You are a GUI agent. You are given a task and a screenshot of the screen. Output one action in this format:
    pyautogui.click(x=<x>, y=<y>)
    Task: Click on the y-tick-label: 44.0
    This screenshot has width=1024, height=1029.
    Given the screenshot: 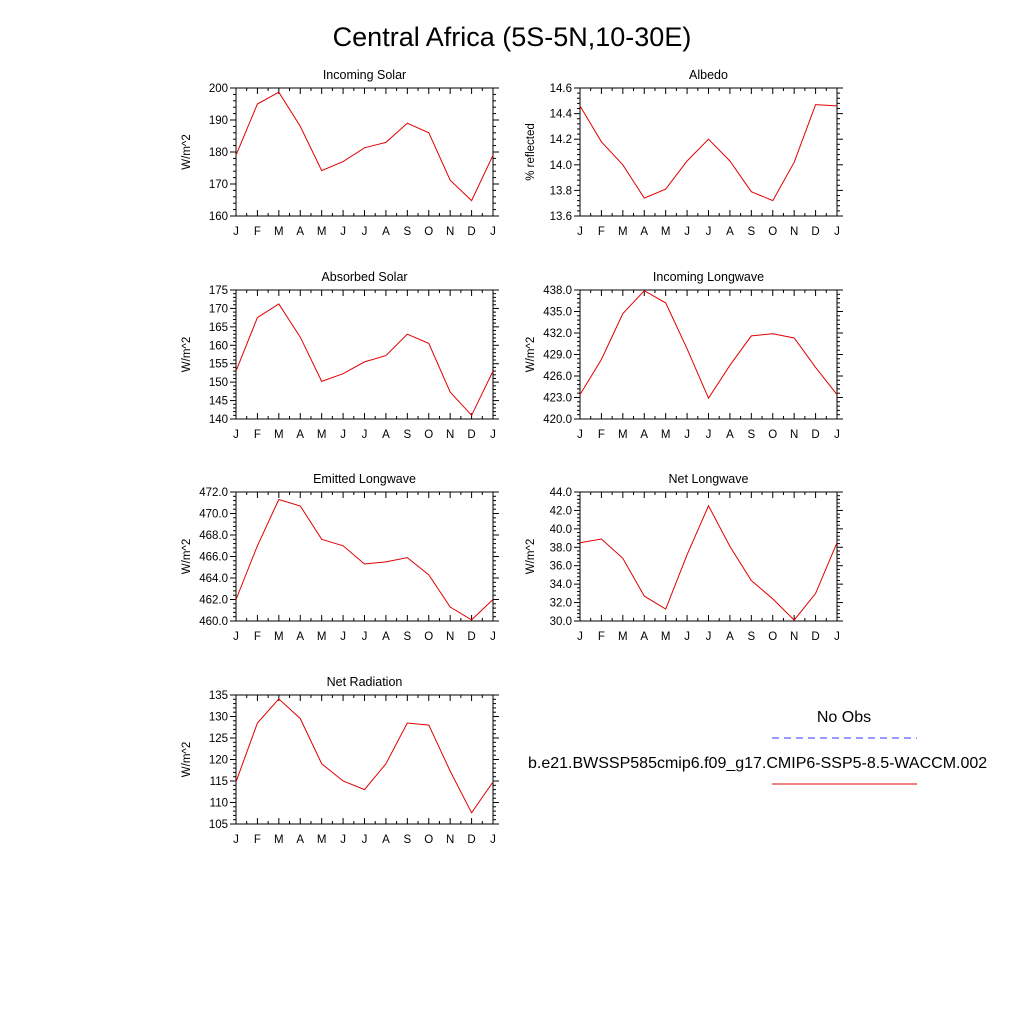 What is the action you would take?
    pyautogui.click(x=561, y=493)
    